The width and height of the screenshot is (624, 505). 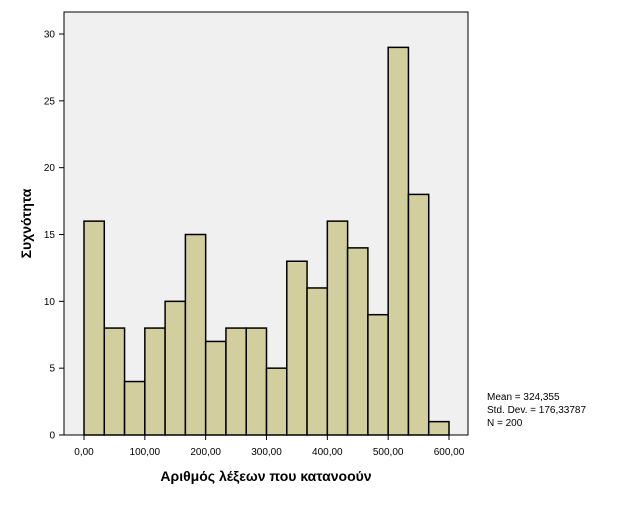 What do you see at coordinates (145, 452) in the screenshot?
I see `x-tick-label: 100,00` at bounding box center [145, 452].